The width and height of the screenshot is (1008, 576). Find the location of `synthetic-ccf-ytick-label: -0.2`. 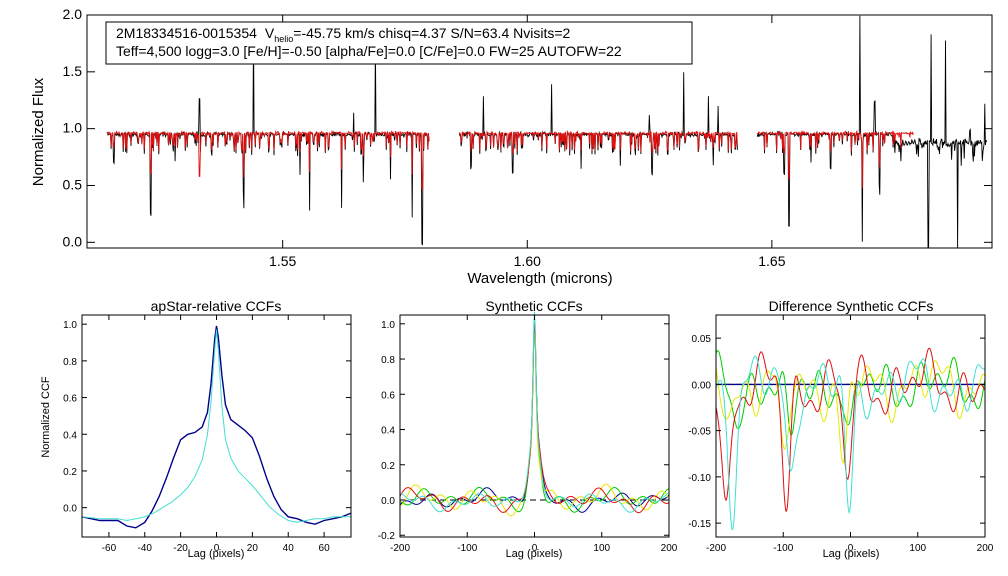

synthetic-ccf-ytick-label: -0.2 is located at coordinates (387, 536).